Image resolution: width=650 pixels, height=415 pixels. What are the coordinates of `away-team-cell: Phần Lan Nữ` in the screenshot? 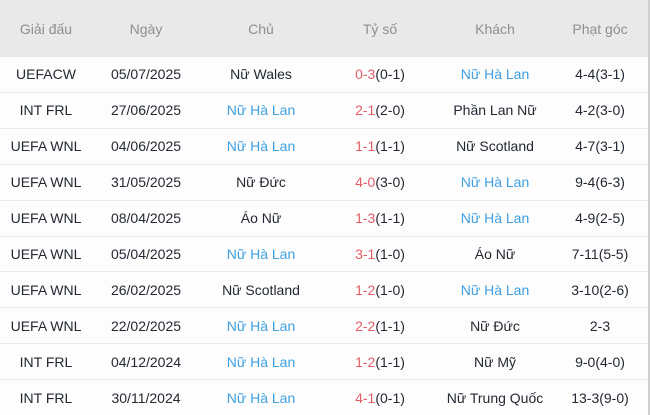 It's located at (495, 110).